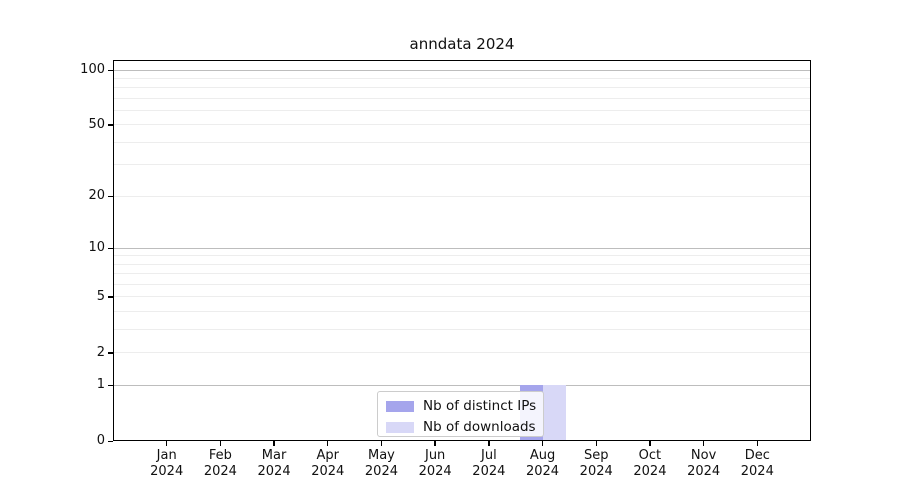 The width and height of the screenshot is (900, 500). What do you see at coordinates (274, 455) in the screenshot?
I see `x-tick-month: Mar` at bounding box center [274, 455].